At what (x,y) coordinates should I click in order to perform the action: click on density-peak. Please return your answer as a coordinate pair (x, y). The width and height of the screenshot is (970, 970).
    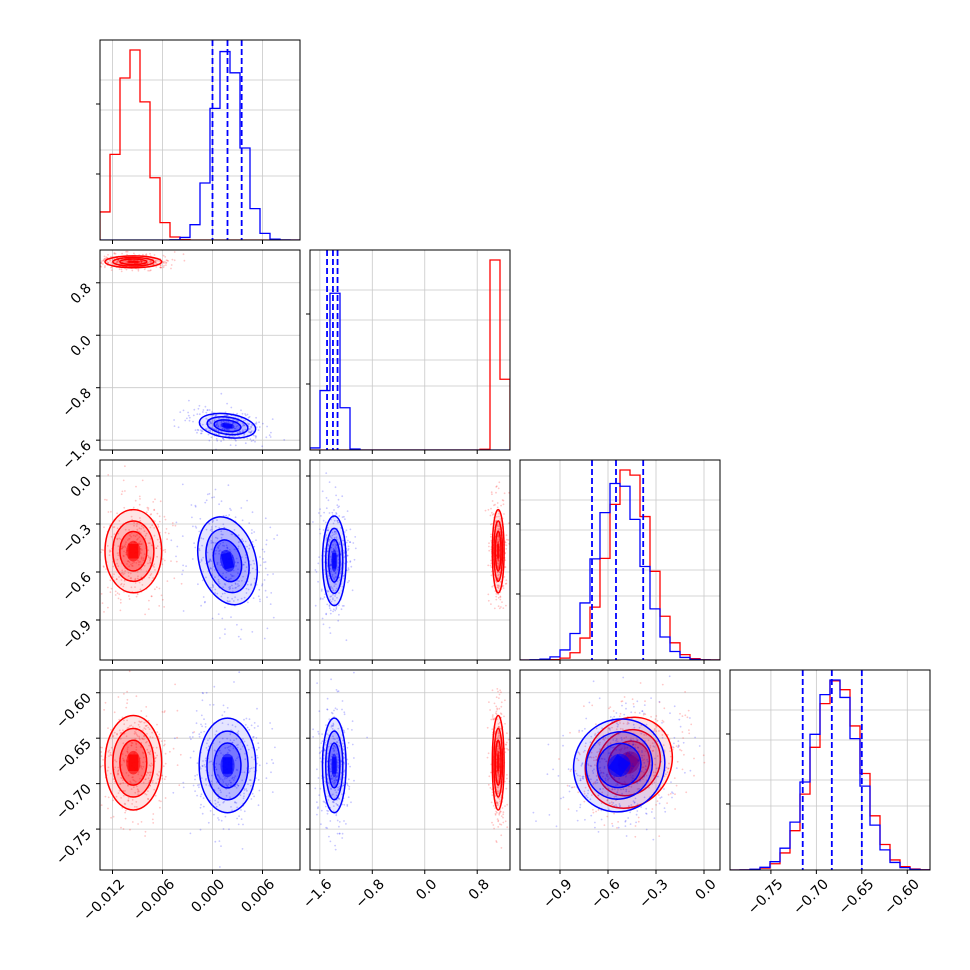
    Looking at the image, I should click on (227, 765).